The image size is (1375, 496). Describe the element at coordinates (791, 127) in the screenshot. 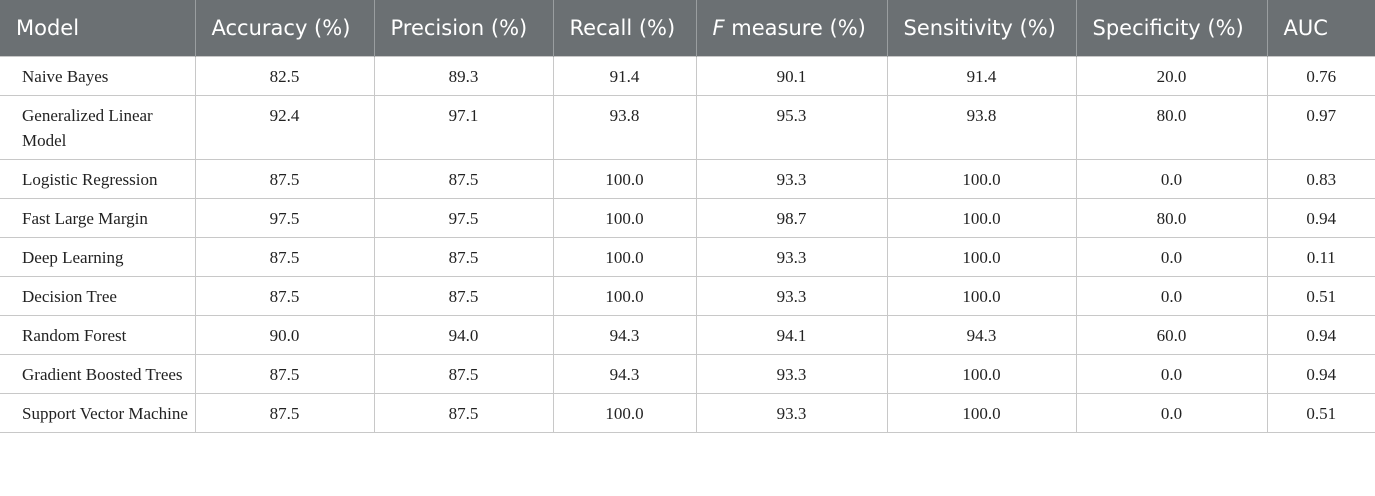

I see `metric-value: 95.3` at that location.